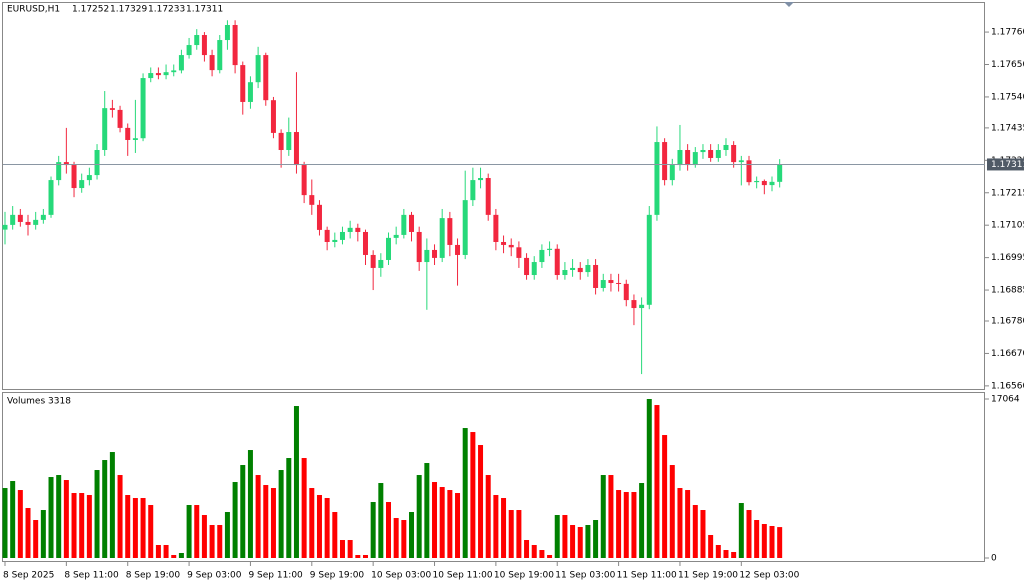  Describe the element at coordinates (1007, 291) in the screenshot. I see `y-tick-label: 1.16885` at that location.